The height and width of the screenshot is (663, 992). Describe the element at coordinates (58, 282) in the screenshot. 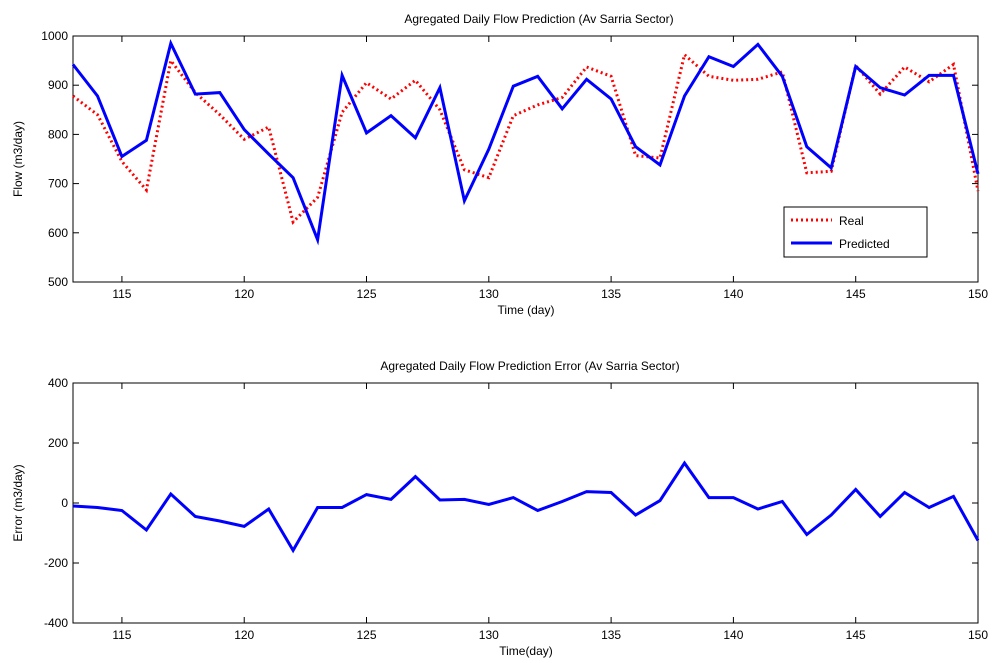

I see `top-y-tick-label: 500` at that location.